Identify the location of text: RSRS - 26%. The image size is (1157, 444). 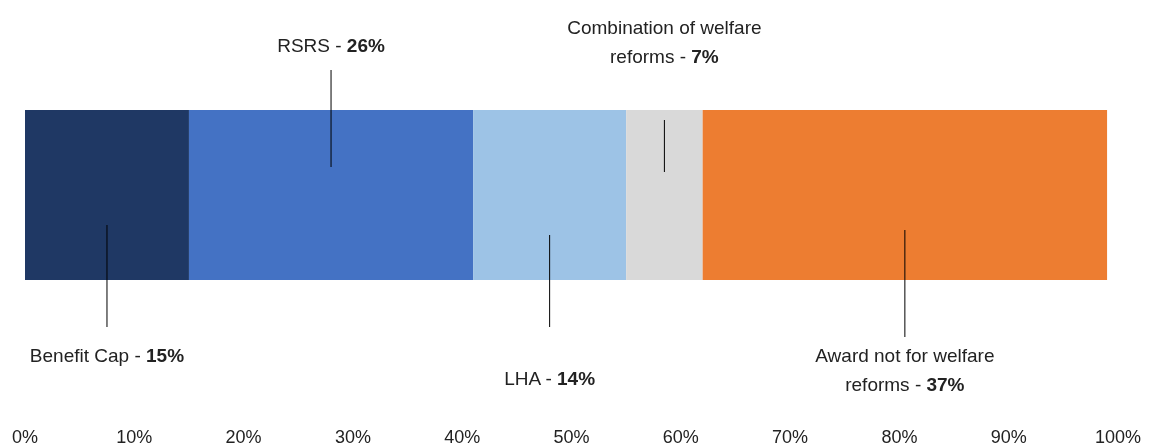
(331, 45).